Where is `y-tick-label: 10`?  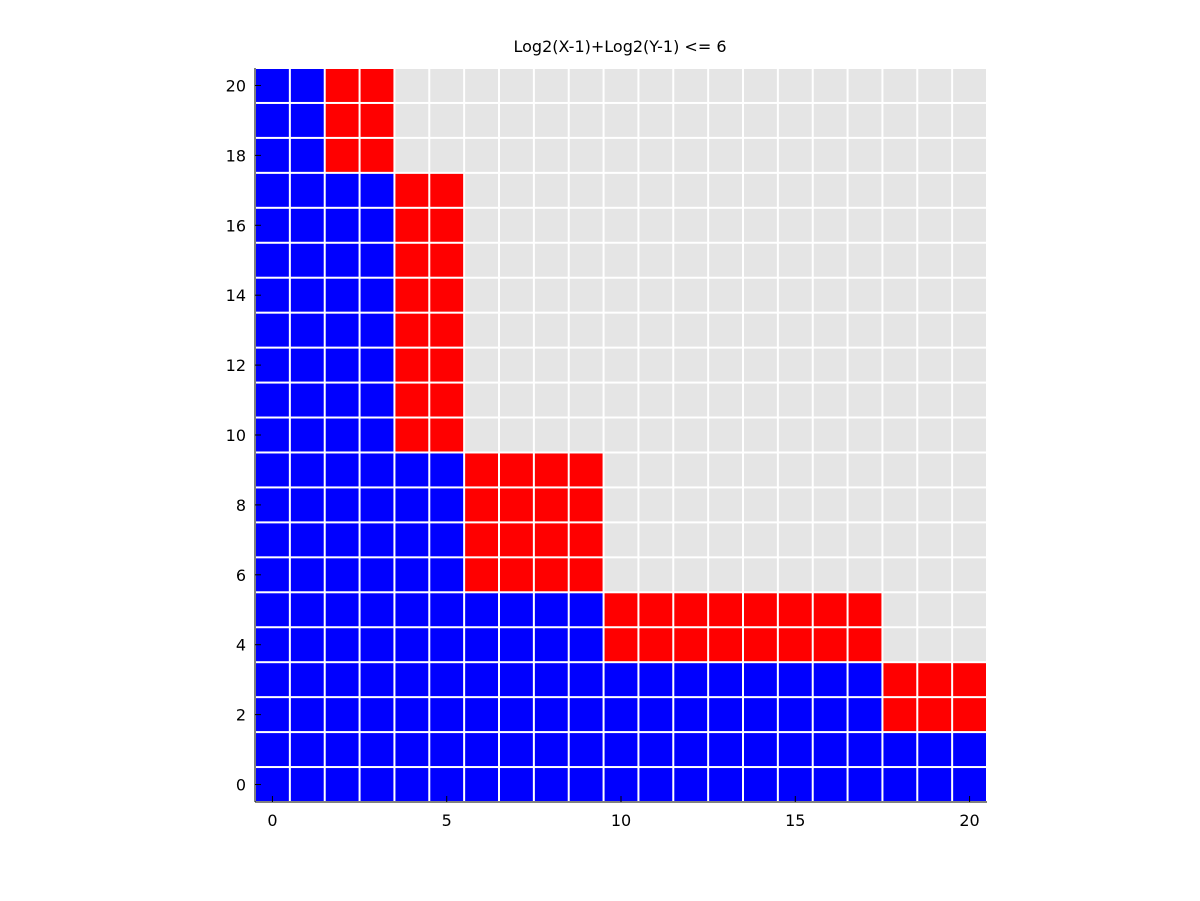
y-tick-label: 10 is located at coordinates (236, 435).